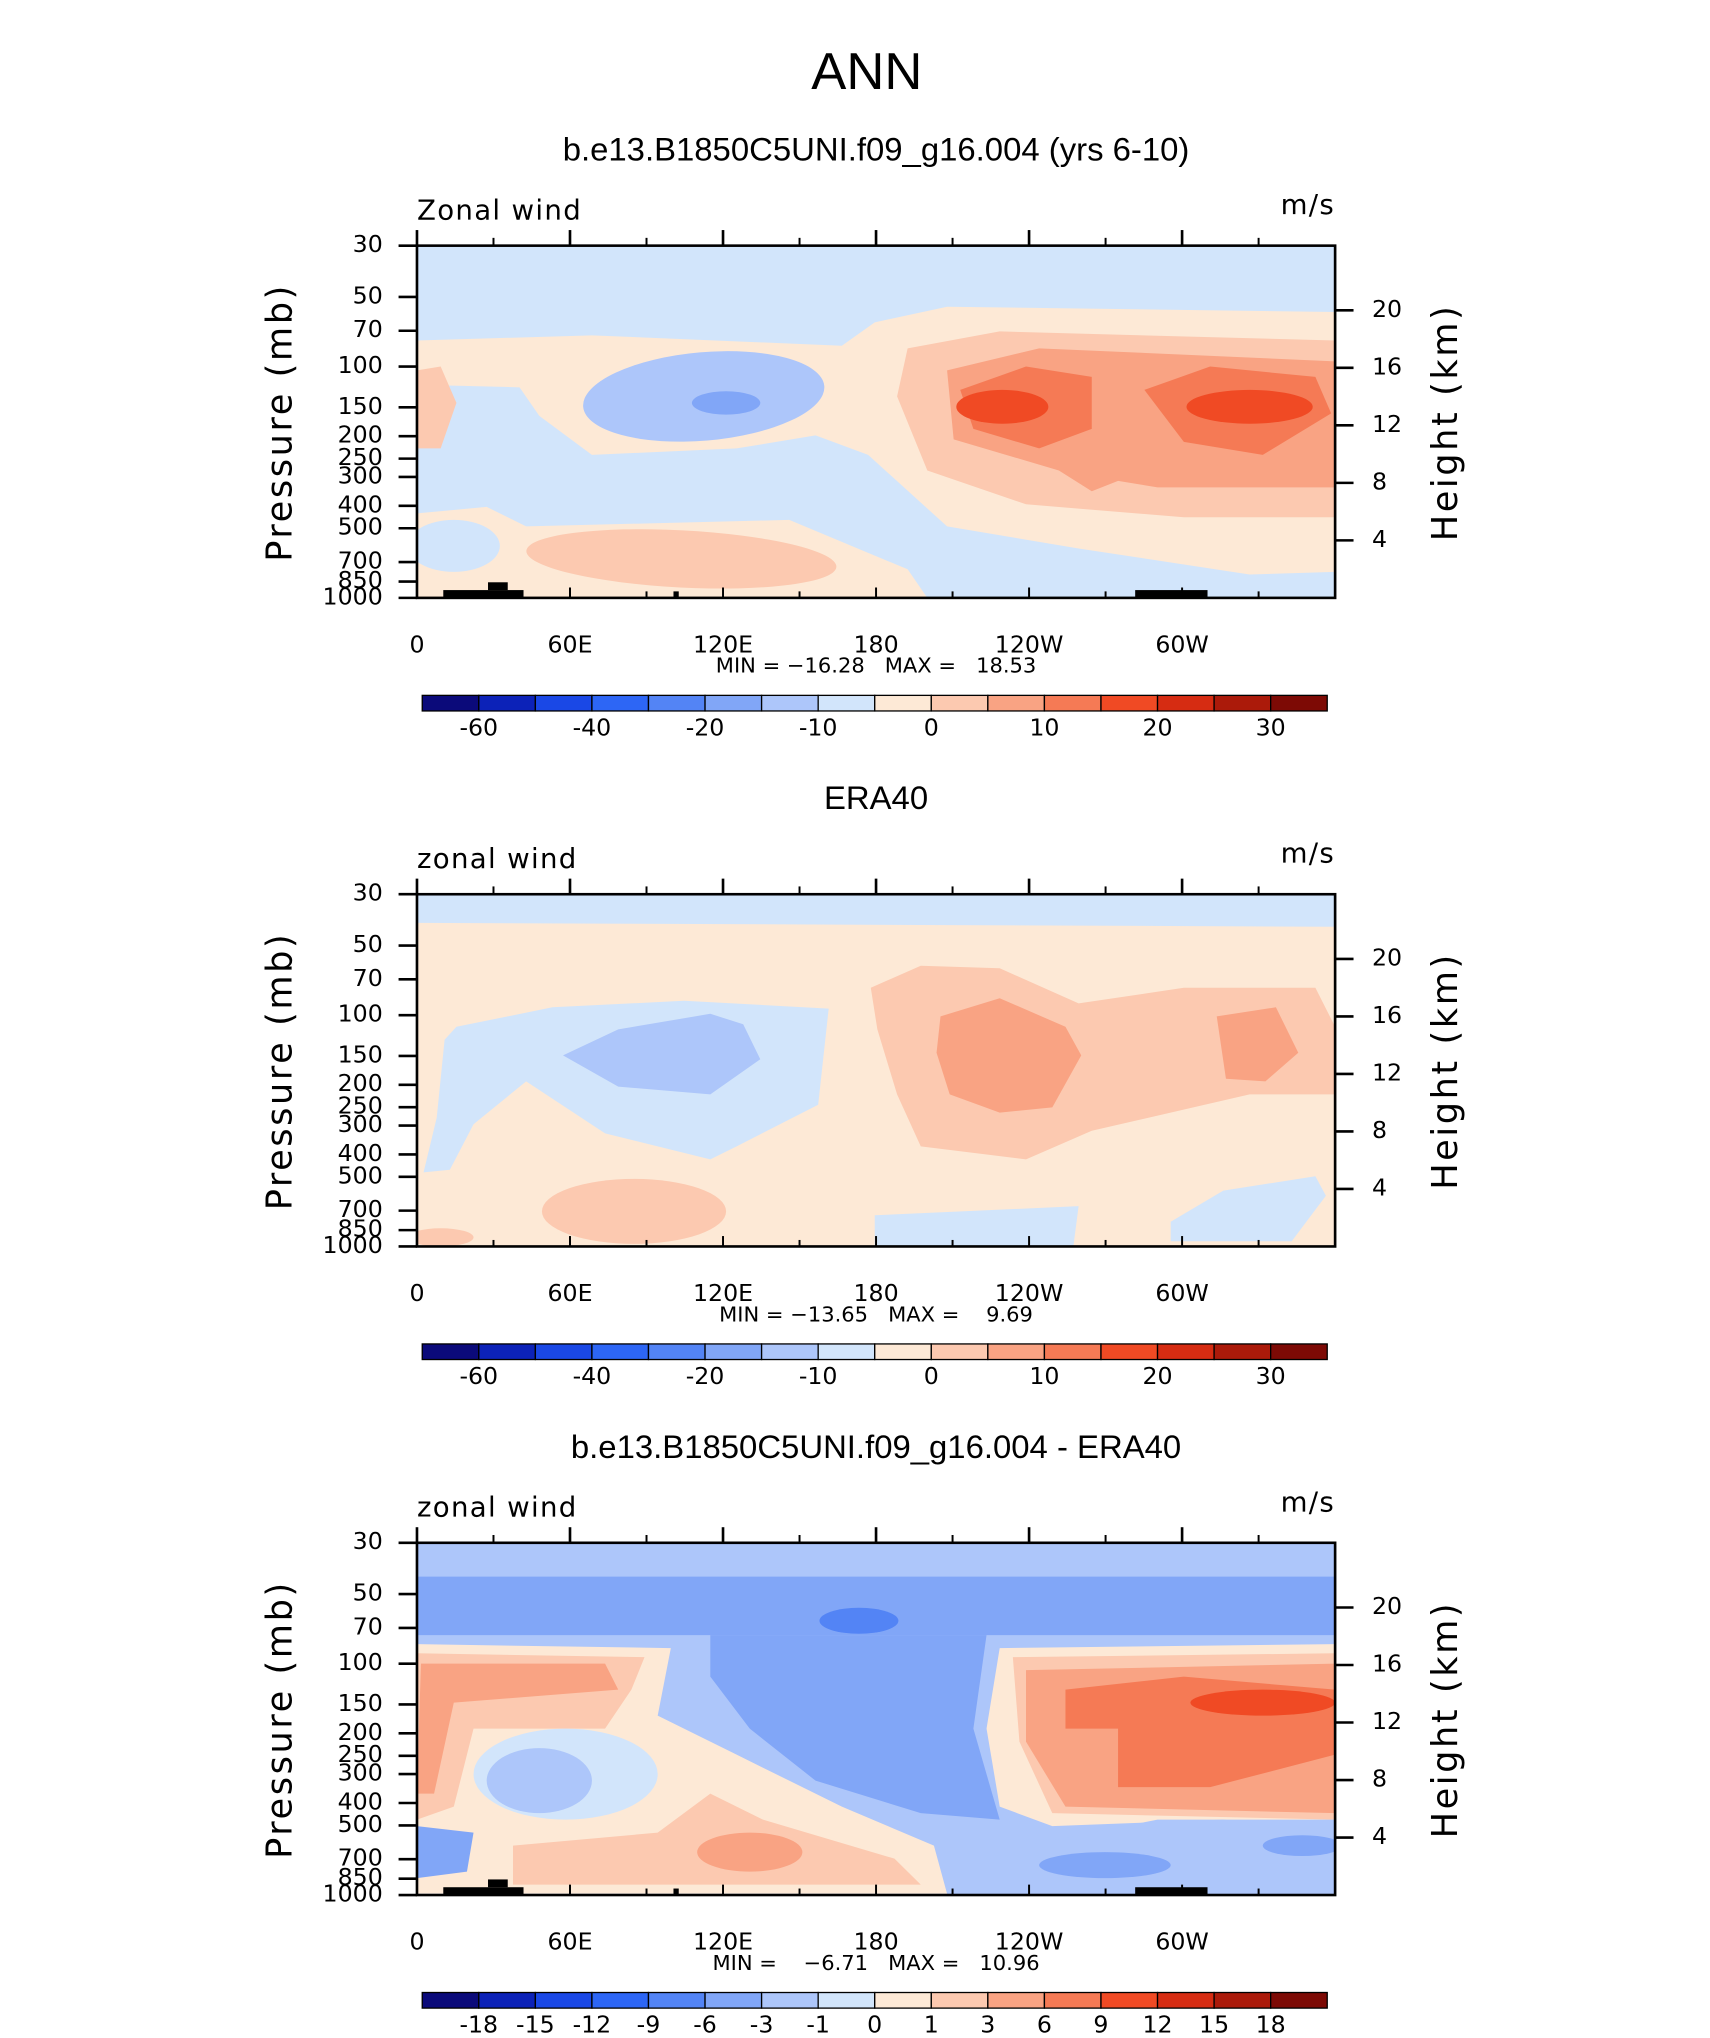 Image resolution: width=1710 pixels, height=2038 pixels. I want to click on colorbar-label: 12, so click(1157, 2024).